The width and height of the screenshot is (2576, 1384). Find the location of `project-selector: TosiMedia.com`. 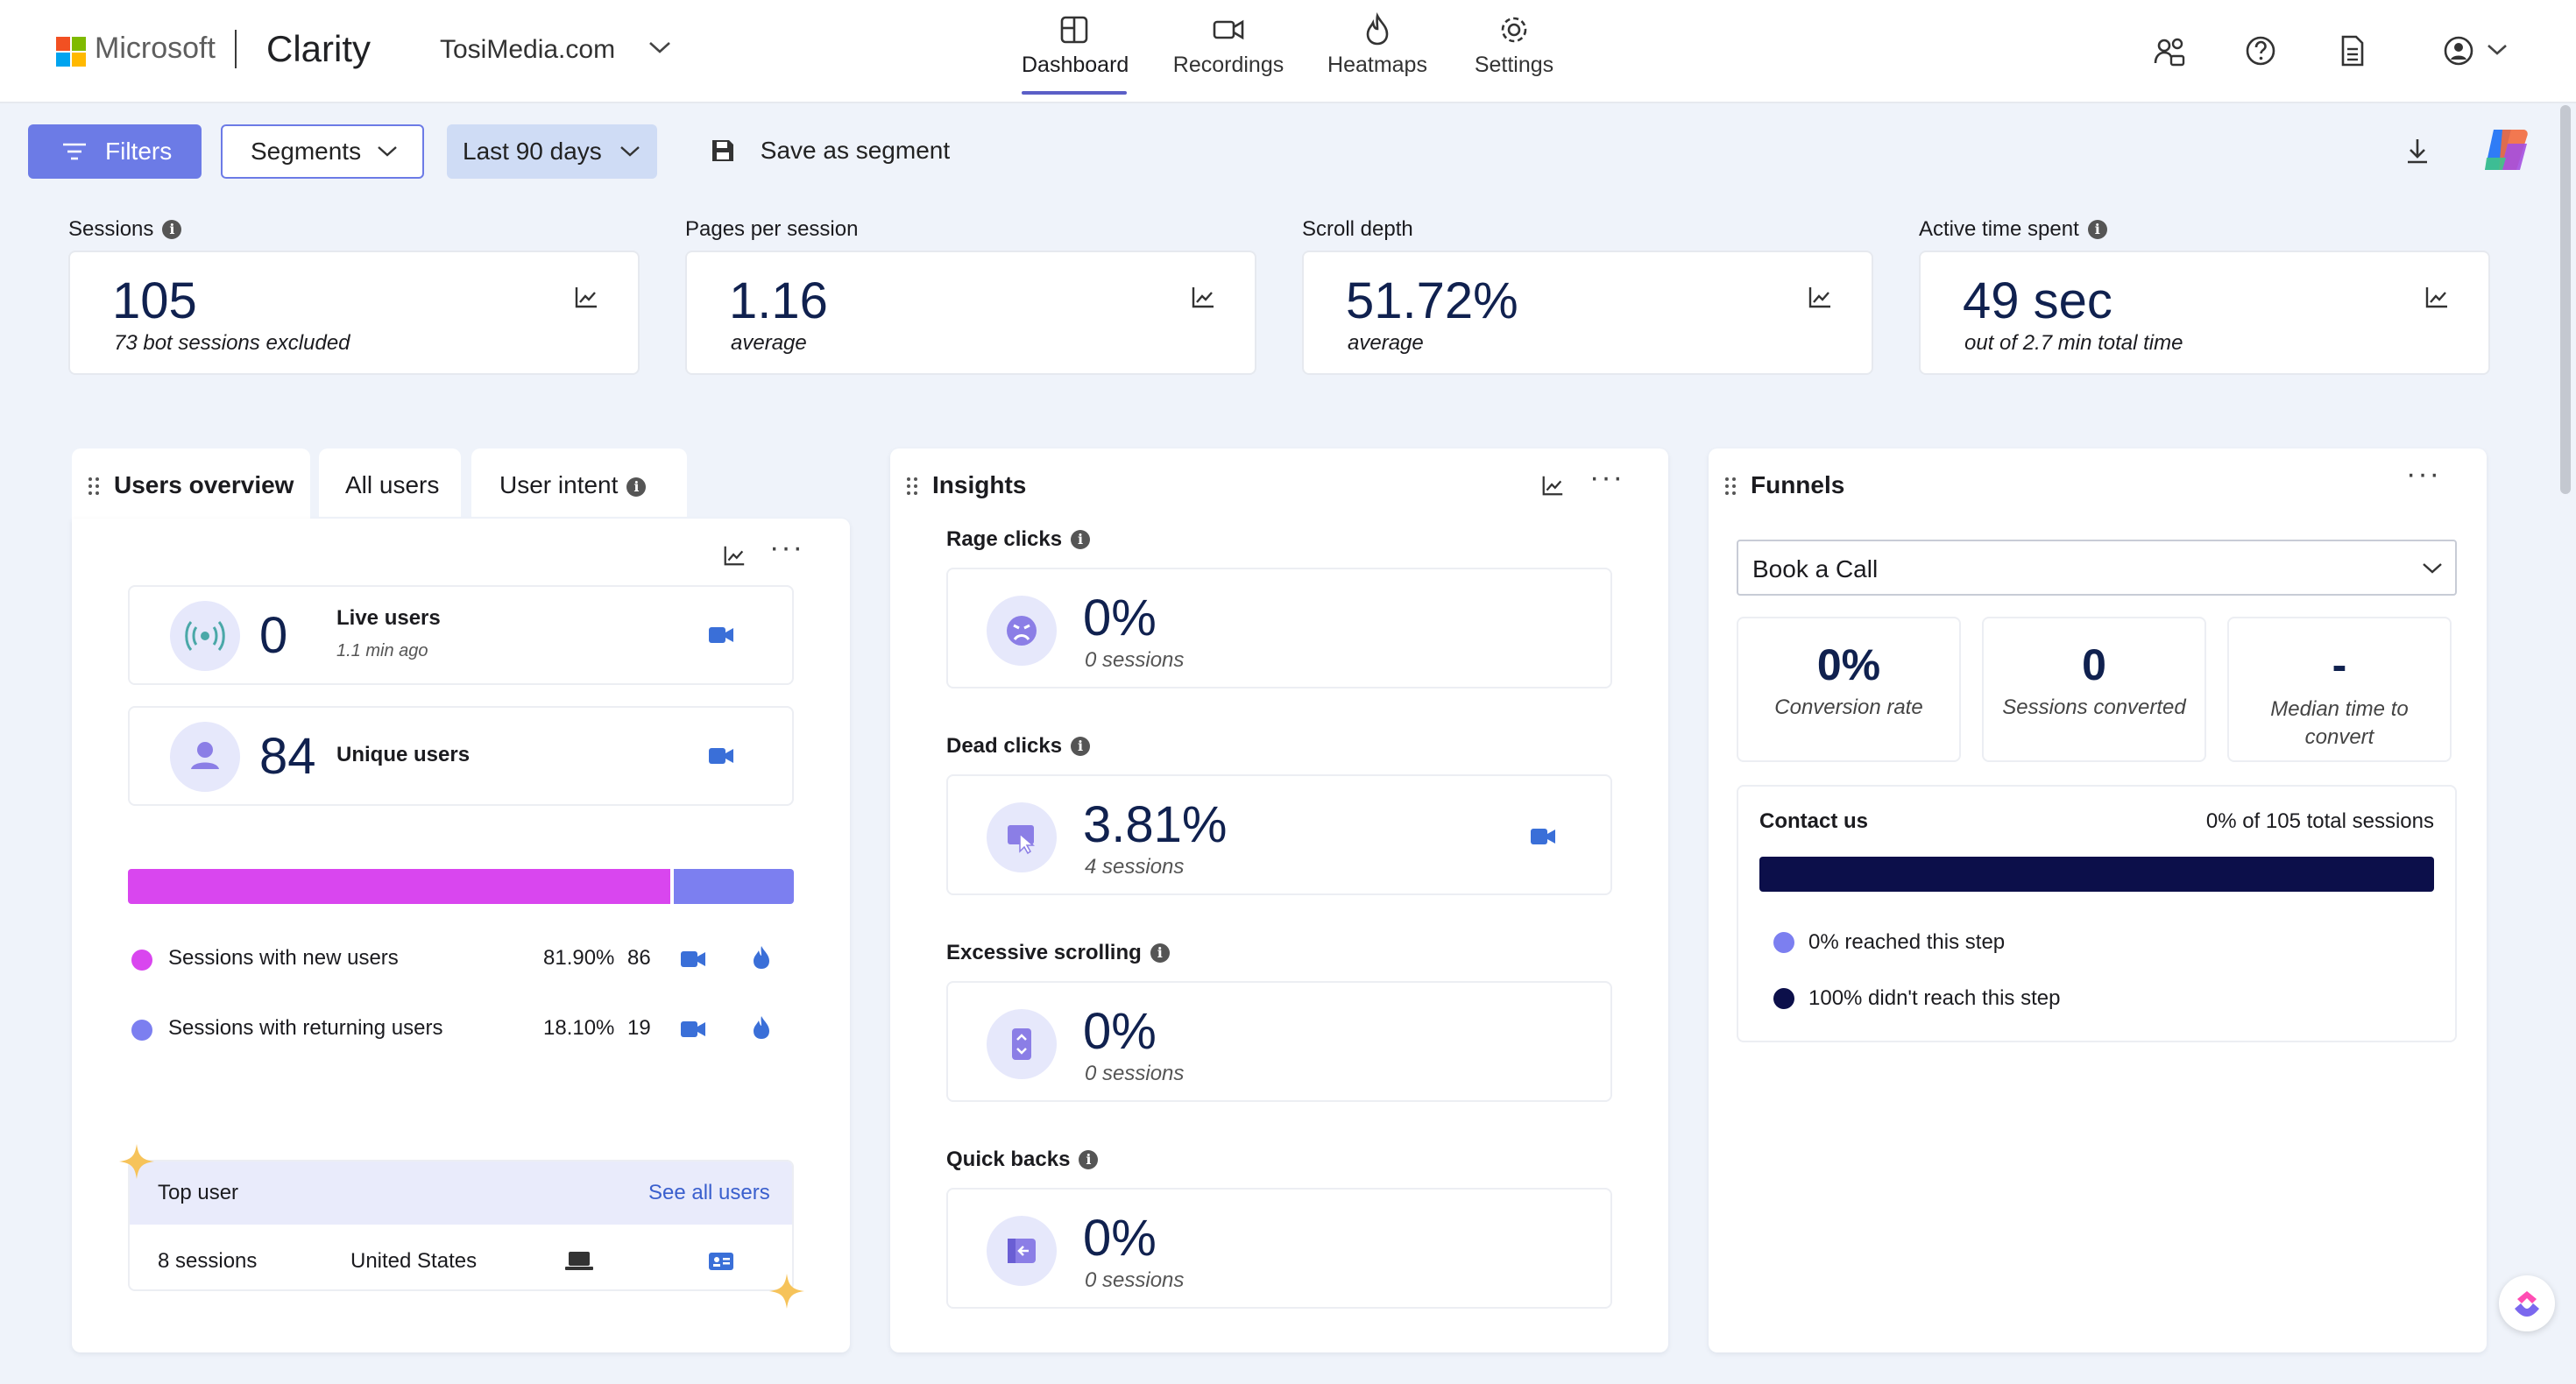

project-selector: TosiMedia.com is located at coordinates (555, 50).